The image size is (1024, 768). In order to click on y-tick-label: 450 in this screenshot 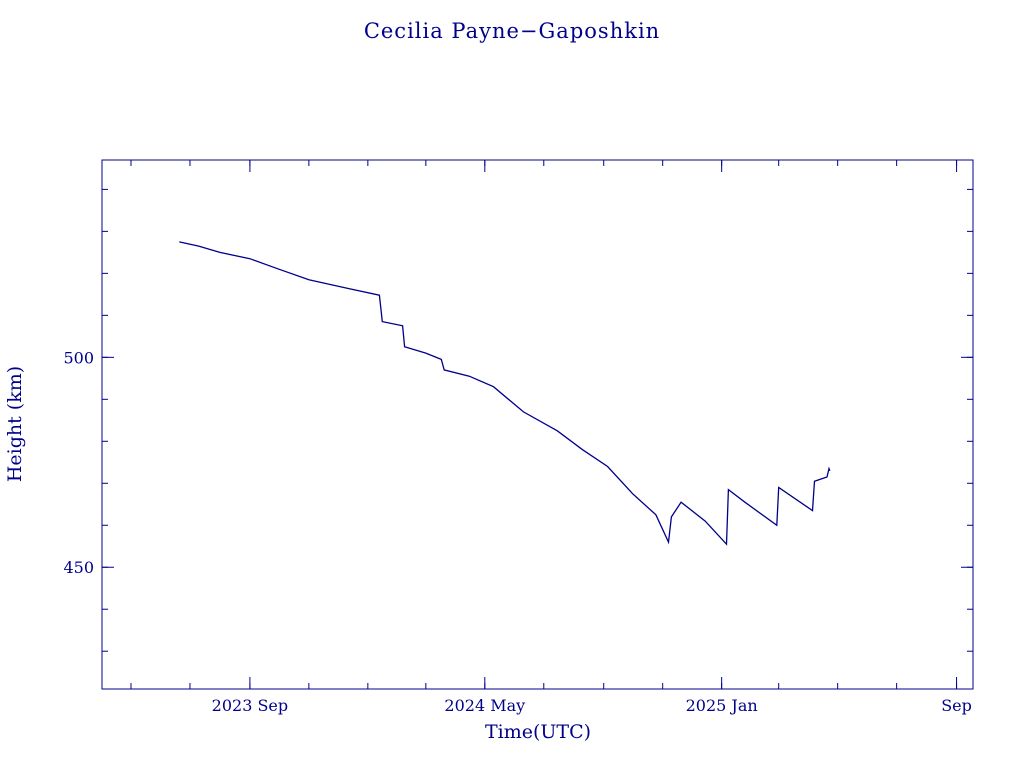, I will do `click(78, 567)`.